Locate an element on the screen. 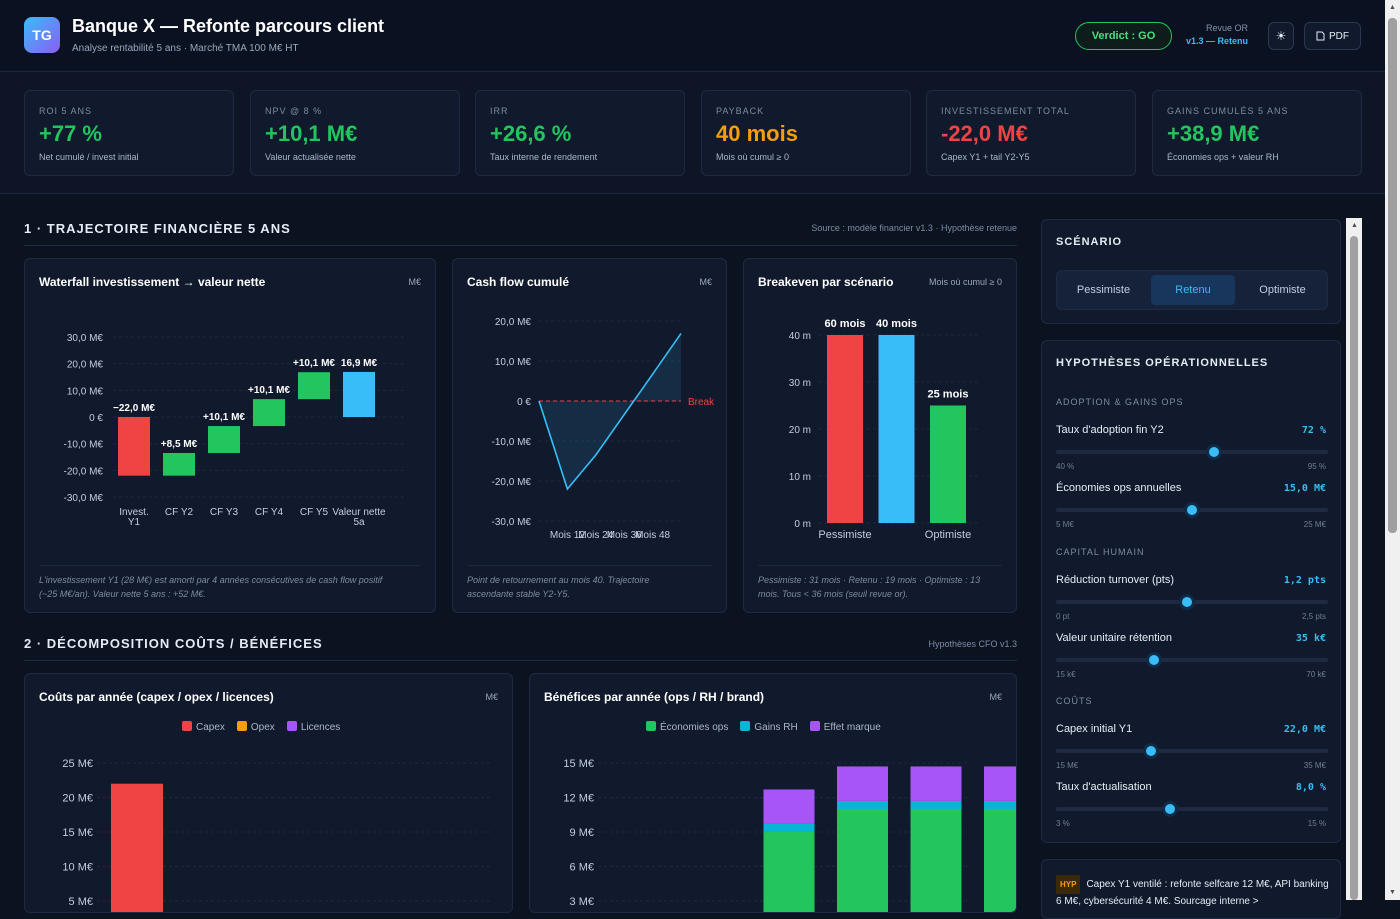 This screenshot has height=919, width=1400. legend-item: Opex is located at coordinates (255, 727).